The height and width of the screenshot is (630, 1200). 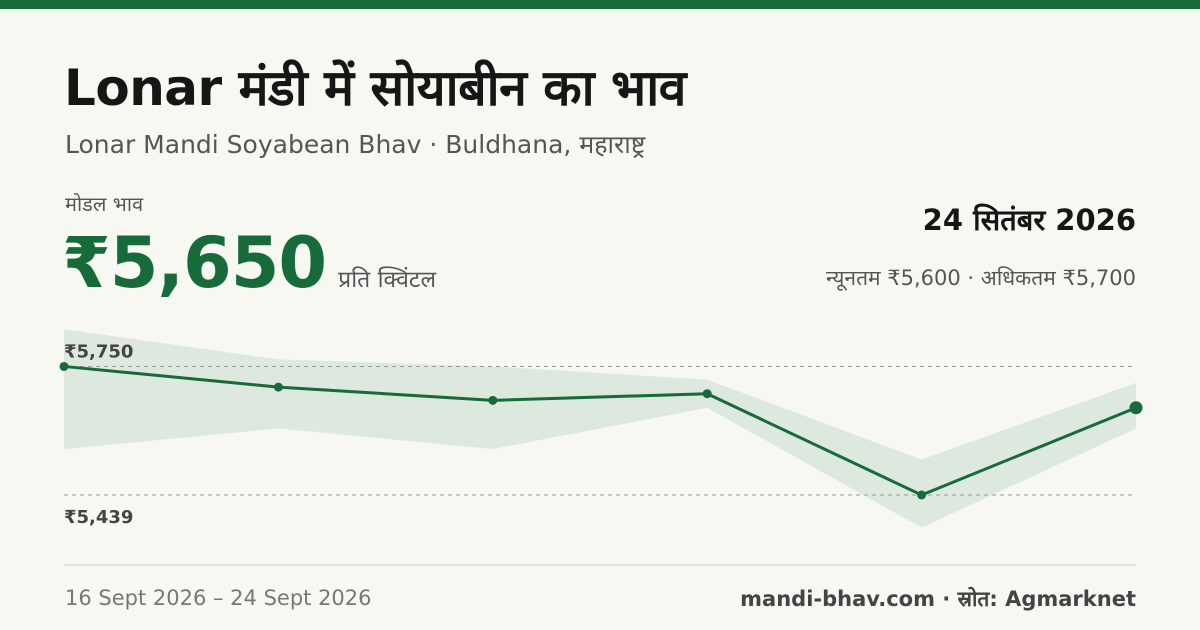 I want to click on reference-label: ₹5,750, so click(x=98, y=351).